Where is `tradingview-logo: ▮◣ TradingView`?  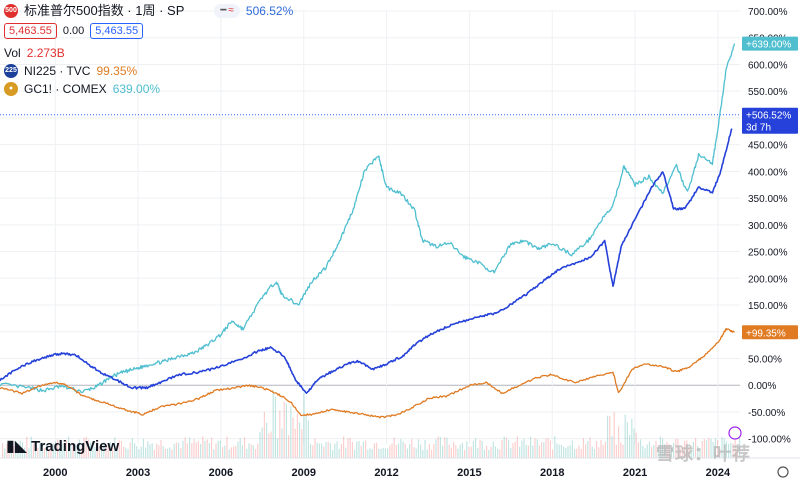 tradingview-logo: ▮◣ TradingView is located at coordinates (62, 446).